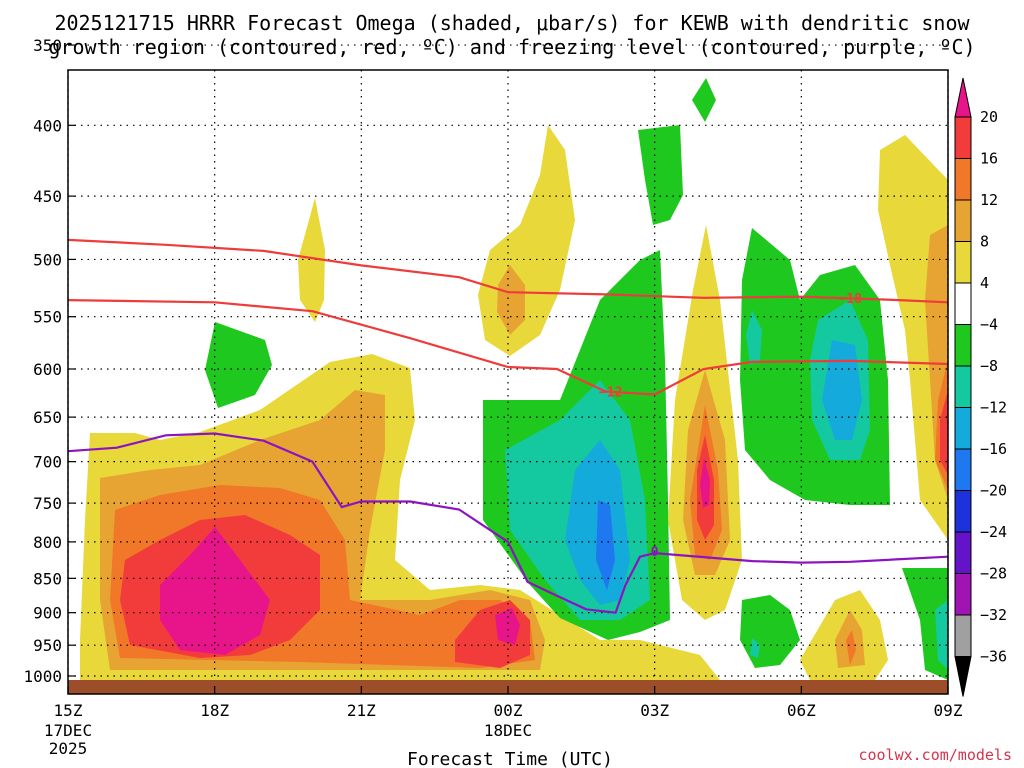 The image size is (1024, 768). Describe the element at coordinates (47, 645) in the screenshot. I see `y-tick-label: 950` at that location.